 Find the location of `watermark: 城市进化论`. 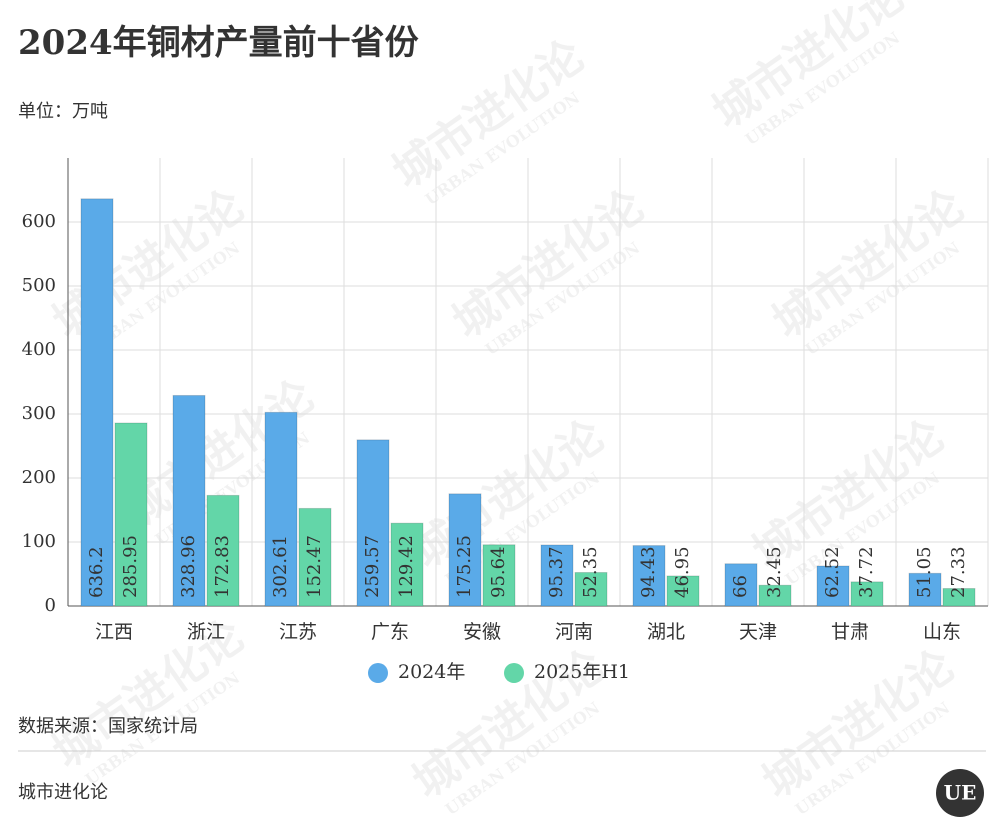

watermark: 城市进化论 is located at coordinates (809, 69).